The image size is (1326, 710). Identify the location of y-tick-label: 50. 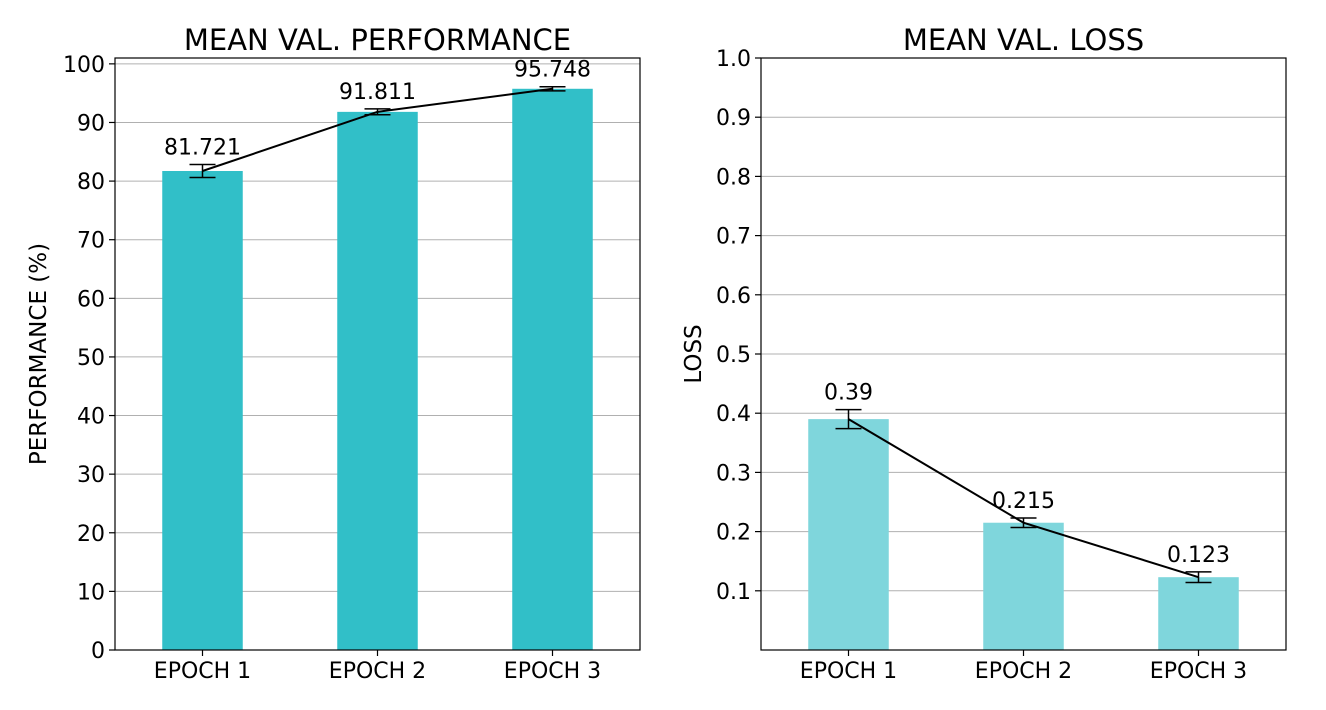
(91, 358).